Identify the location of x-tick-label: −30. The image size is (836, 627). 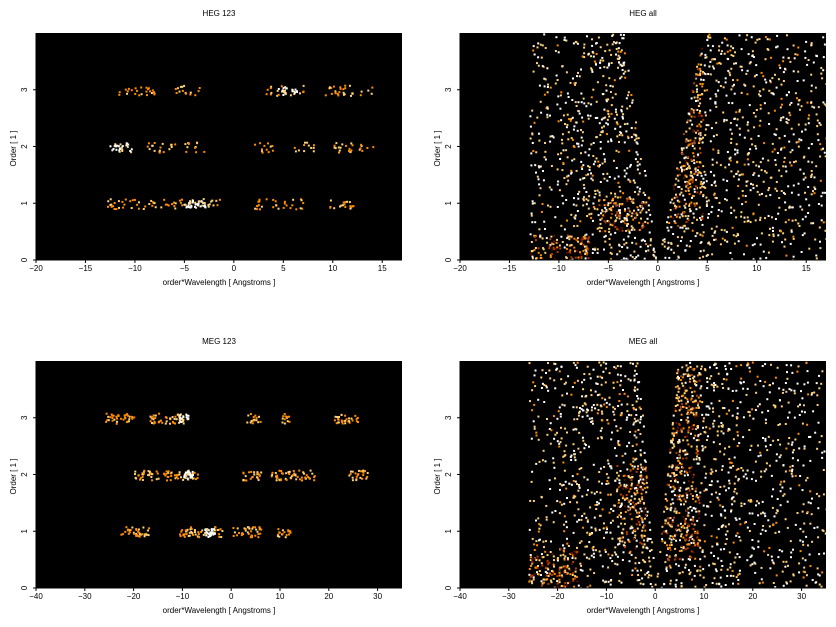
(509, 596).